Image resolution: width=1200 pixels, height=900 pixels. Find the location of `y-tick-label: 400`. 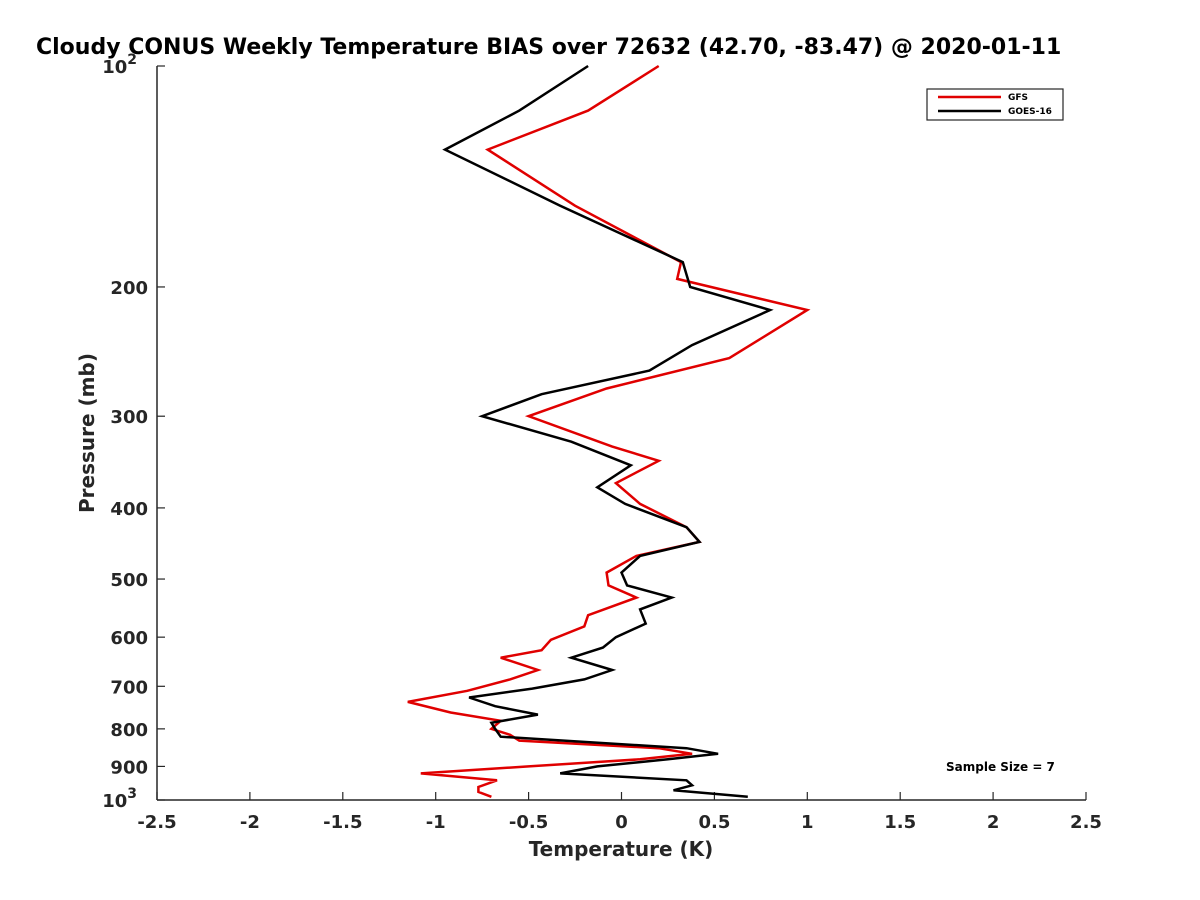

y-tick-label: 400 is located at coordinates (129, 509).